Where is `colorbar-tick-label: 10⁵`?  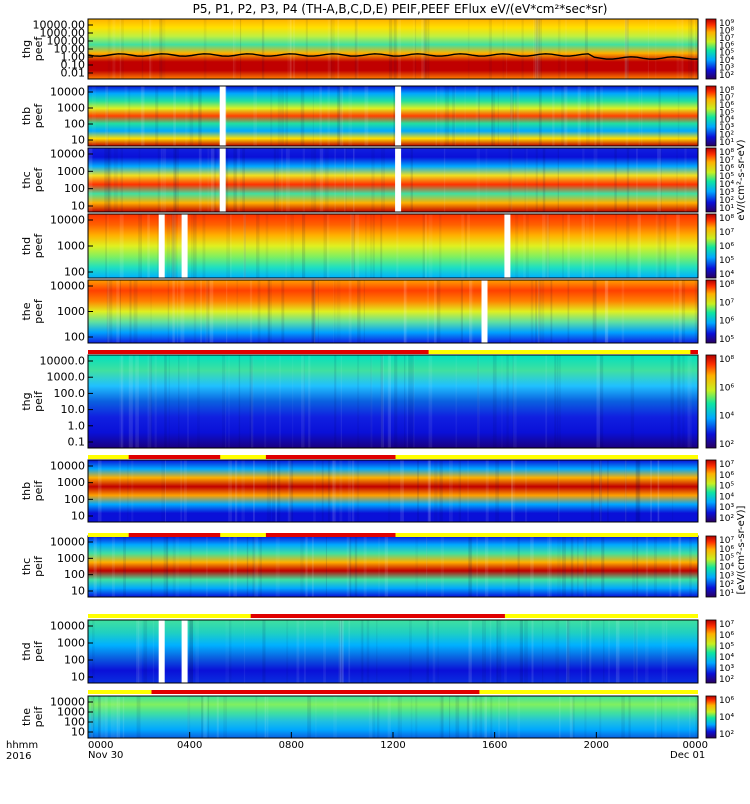
colorbar-tick-label: 10⁵ is located at coordinates (726, 113).